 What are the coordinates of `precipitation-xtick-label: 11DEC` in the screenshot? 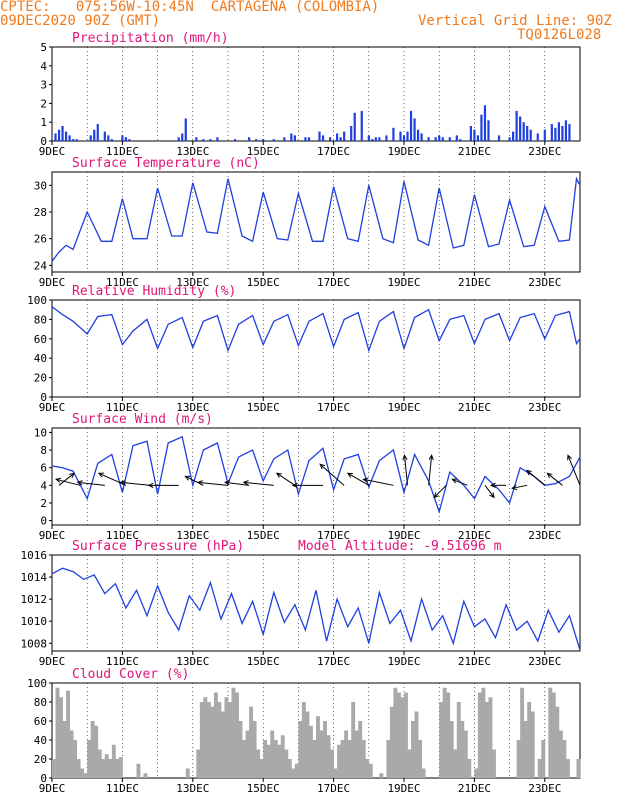 It's located at (122, 151).